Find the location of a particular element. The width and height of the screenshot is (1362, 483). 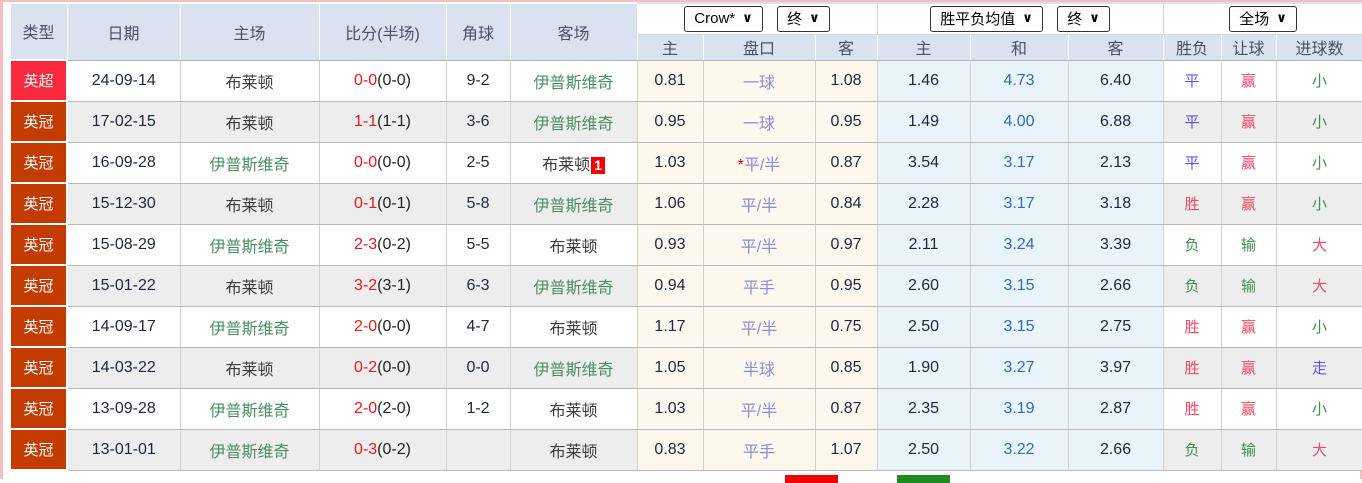

avg-away-odds-cell: 3.97 is located at coordinates (1115, 367).